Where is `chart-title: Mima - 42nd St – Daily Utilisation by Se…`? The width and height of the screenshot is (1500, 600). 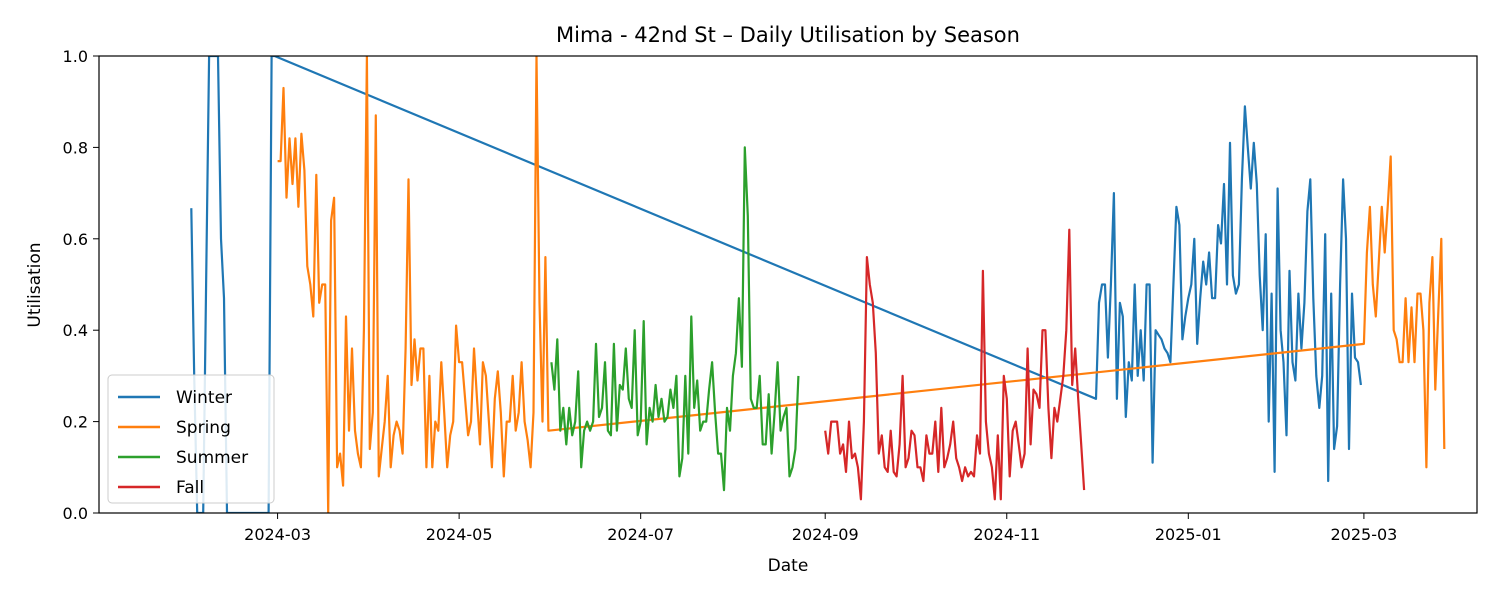
chart-title: Mima - 42nd St – Daily Utilisation by Se… is located at coordinates (788, 35).